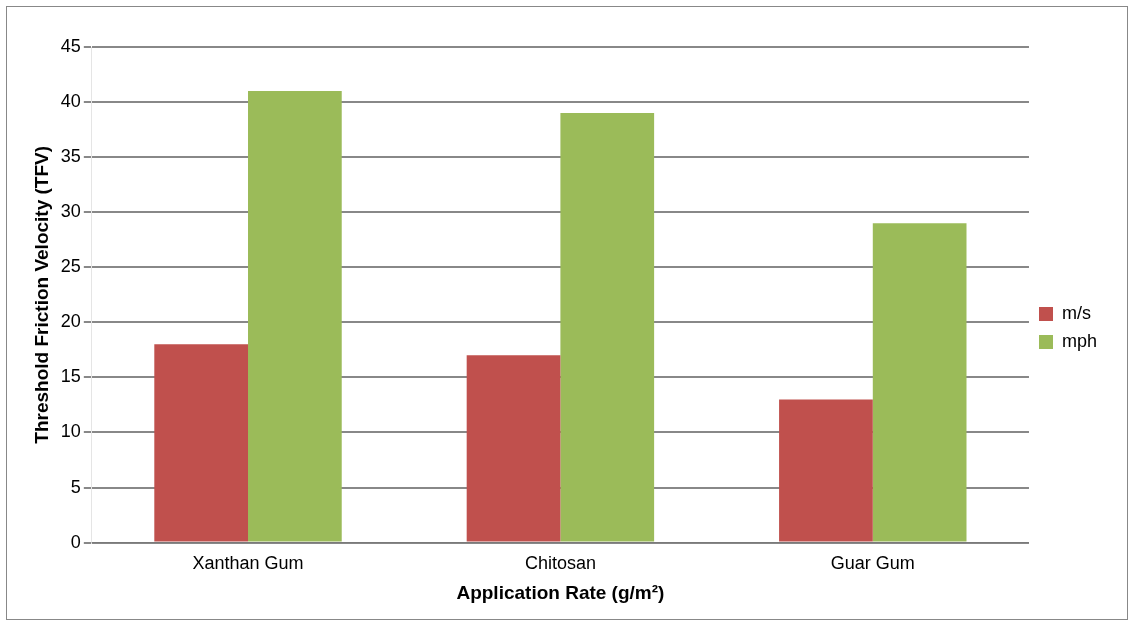  What do you see at coordinates (70, 101) in the screenshot?
I see `y-tick-label: 40` at bounding box center [70, 101].